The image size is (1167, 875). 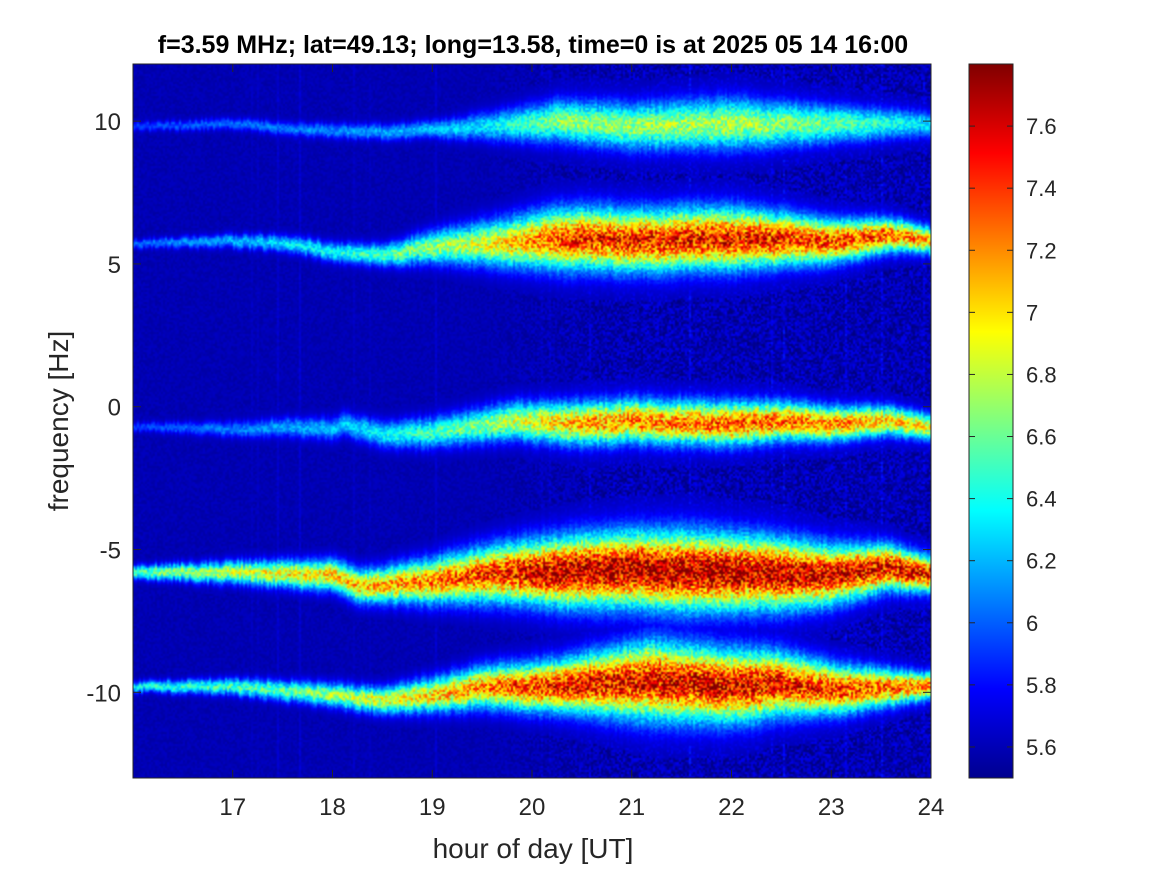 What do you see at coordinates (1041, 747) in the screenshot?
I see `colorbar-tick-label: 5.6` at bounding box center [1041, 747].